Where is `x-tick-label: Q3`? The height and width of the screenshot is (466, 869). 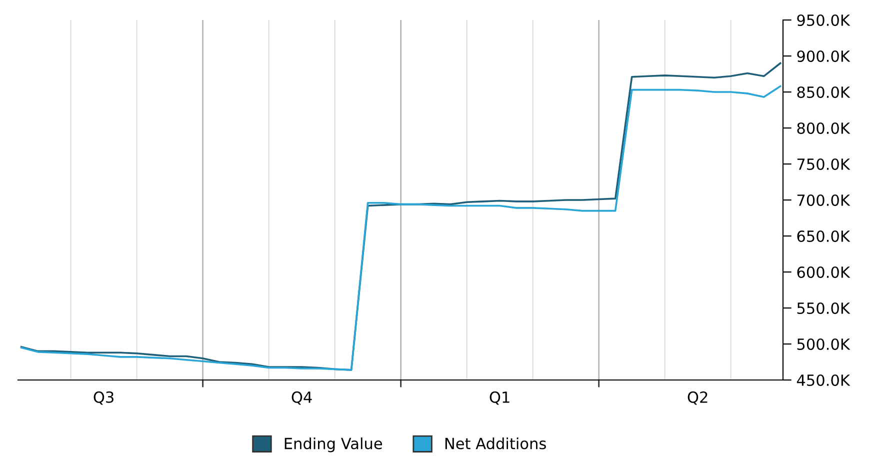
x-tick-label: Q3 is located at coordinates (104, 398).